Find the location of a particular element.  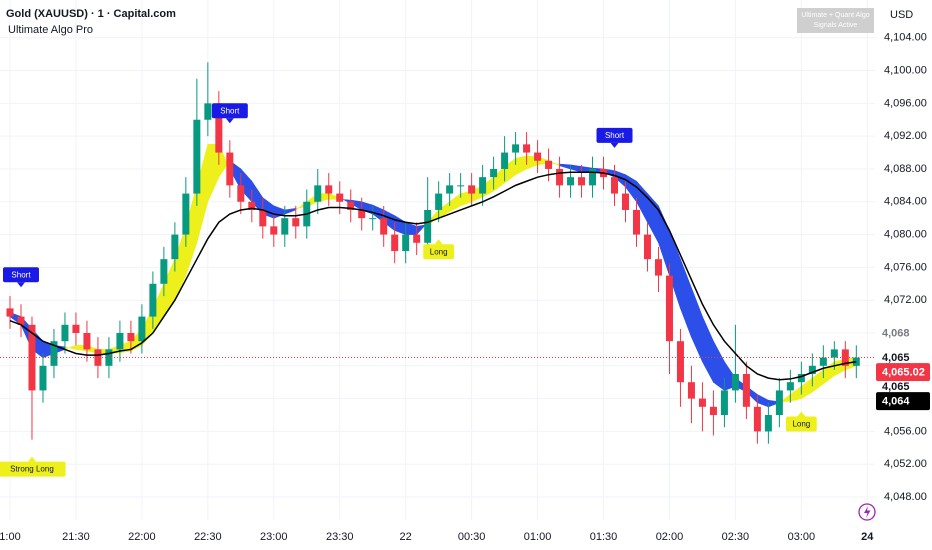

x-tick-label: 21:30 is located at coordinates (76, 537).